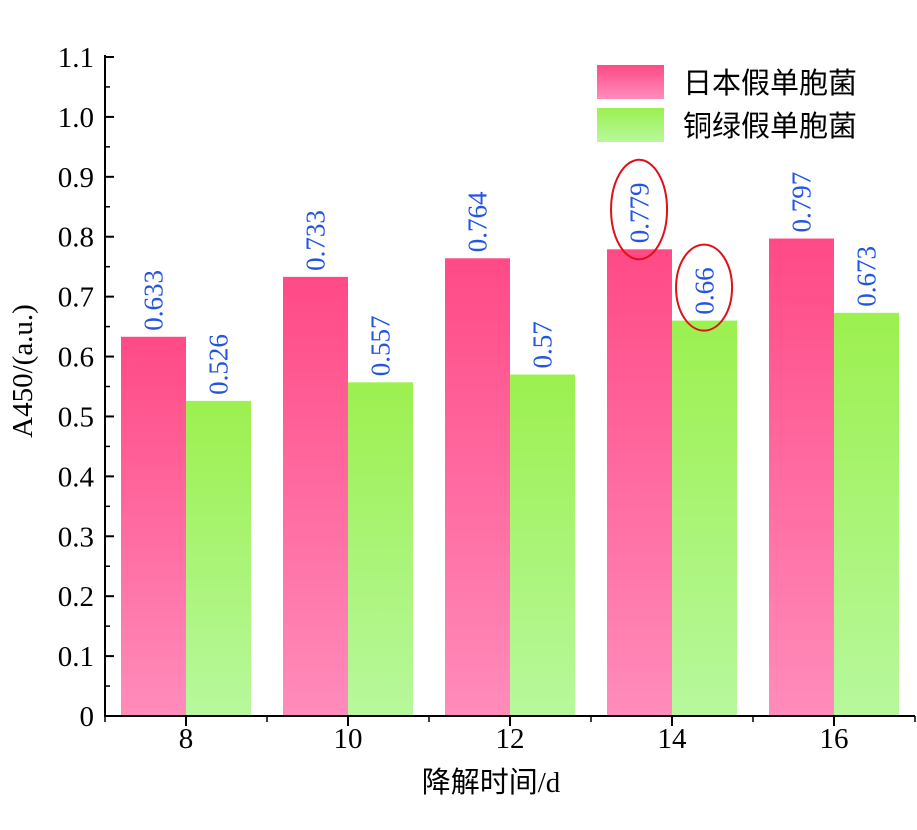 The image size is (917, 830). What do you see at coordinates (154, 300) in the screenshot?
I see `value-label-japonica-8: 0.633` at bounding box center [154, 300].